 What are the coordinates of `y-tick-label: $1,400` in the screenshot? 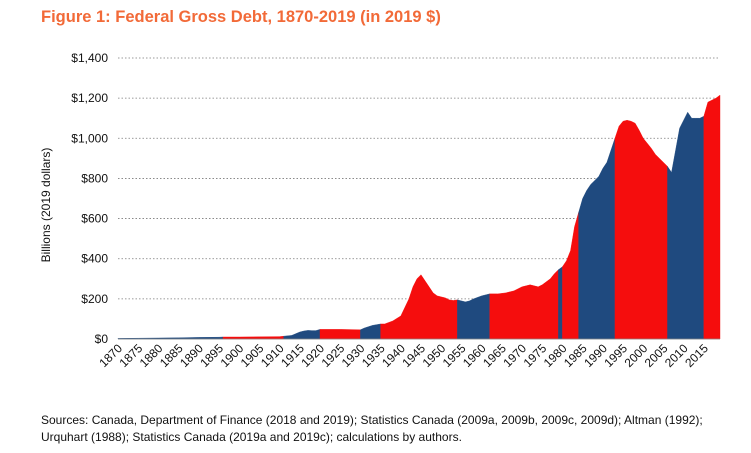 It's located at (89, 58).